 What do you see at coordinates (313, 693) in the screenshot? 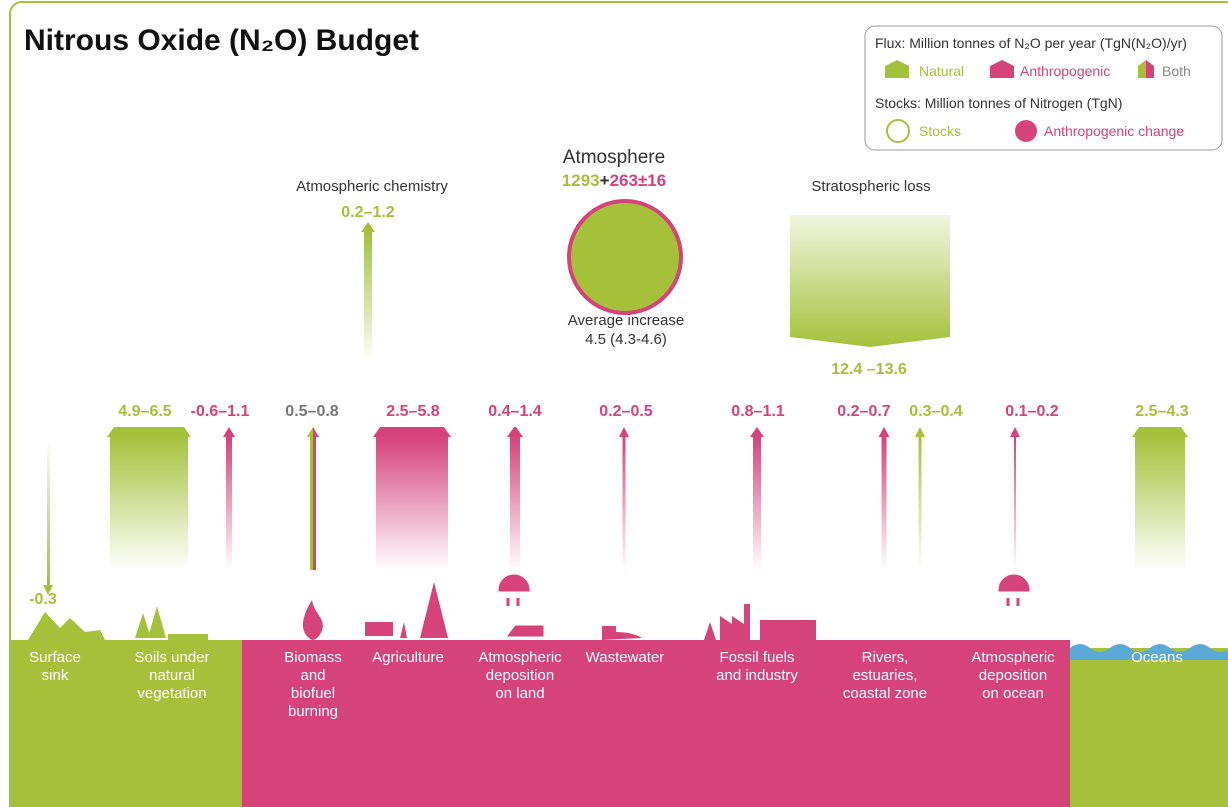
I see `source-label: biofuel` at bounding box center [313, 693].